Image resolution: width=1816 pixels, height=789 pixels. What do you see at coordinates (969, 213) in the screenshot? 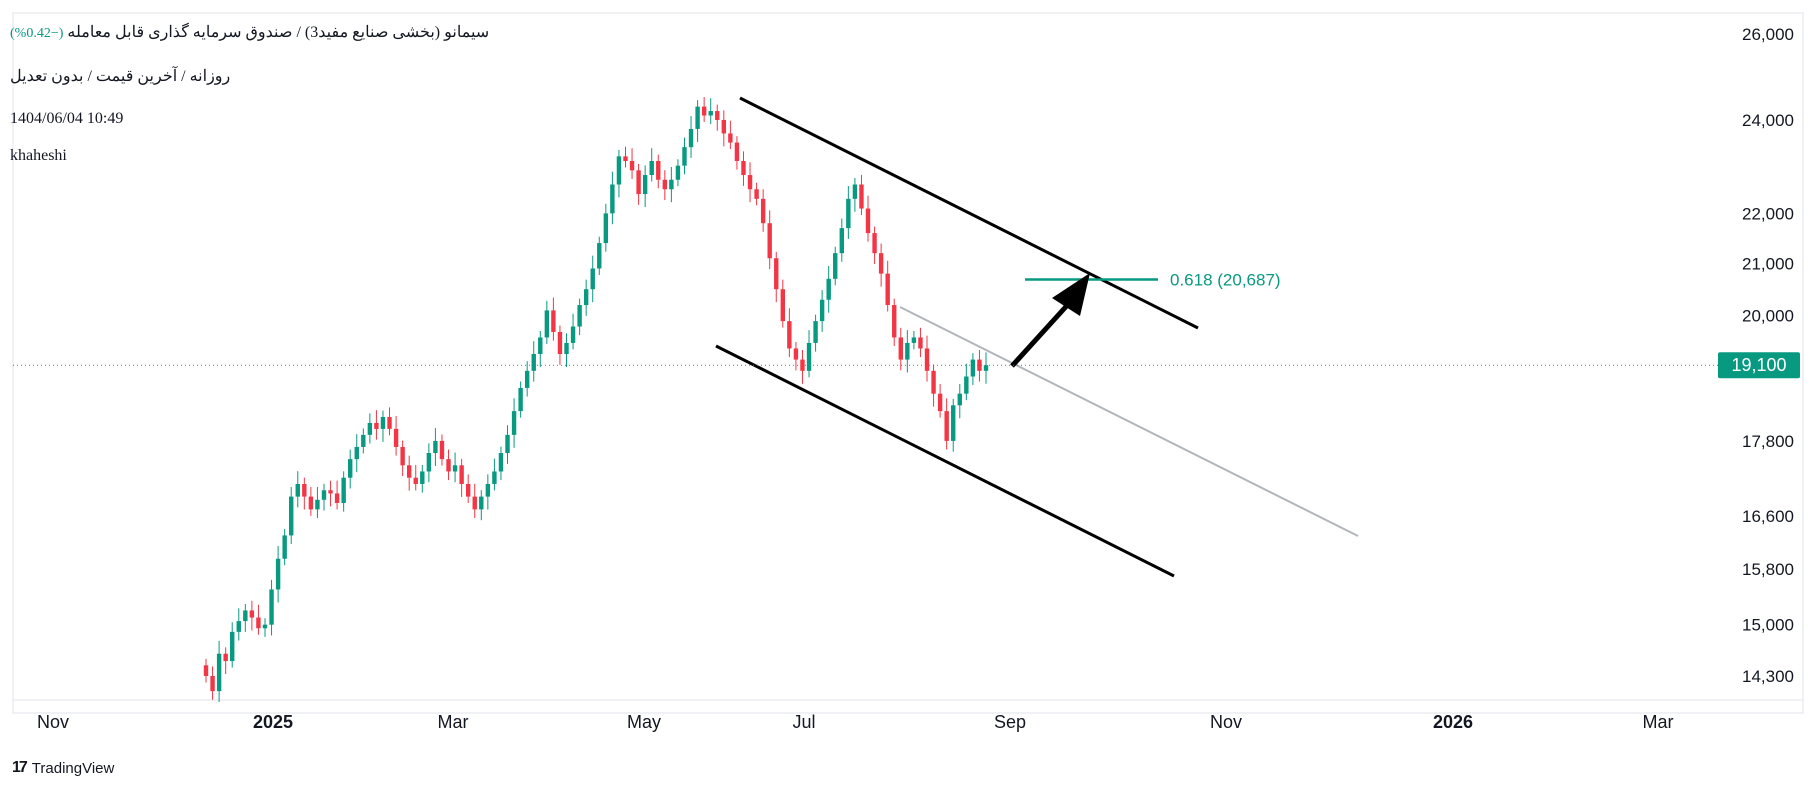
I see `channel-upper-line` at bounding box center [969, 213].